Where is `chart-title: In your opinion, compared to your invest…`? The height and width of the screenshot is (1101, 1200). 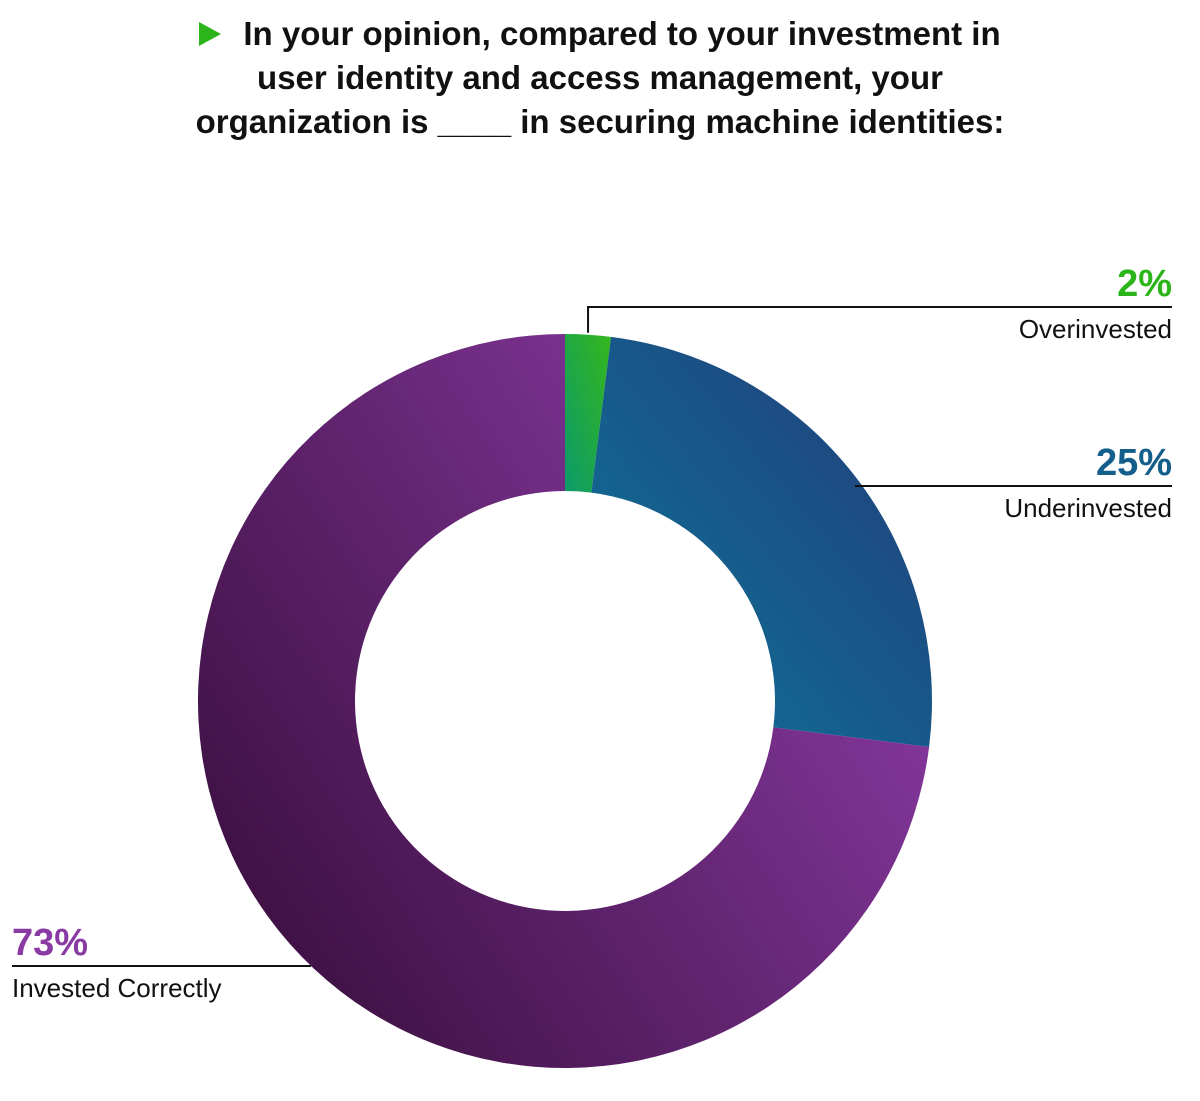
chart-title: In your opinion, compared to your invest… is located at coordinates (600, 78).